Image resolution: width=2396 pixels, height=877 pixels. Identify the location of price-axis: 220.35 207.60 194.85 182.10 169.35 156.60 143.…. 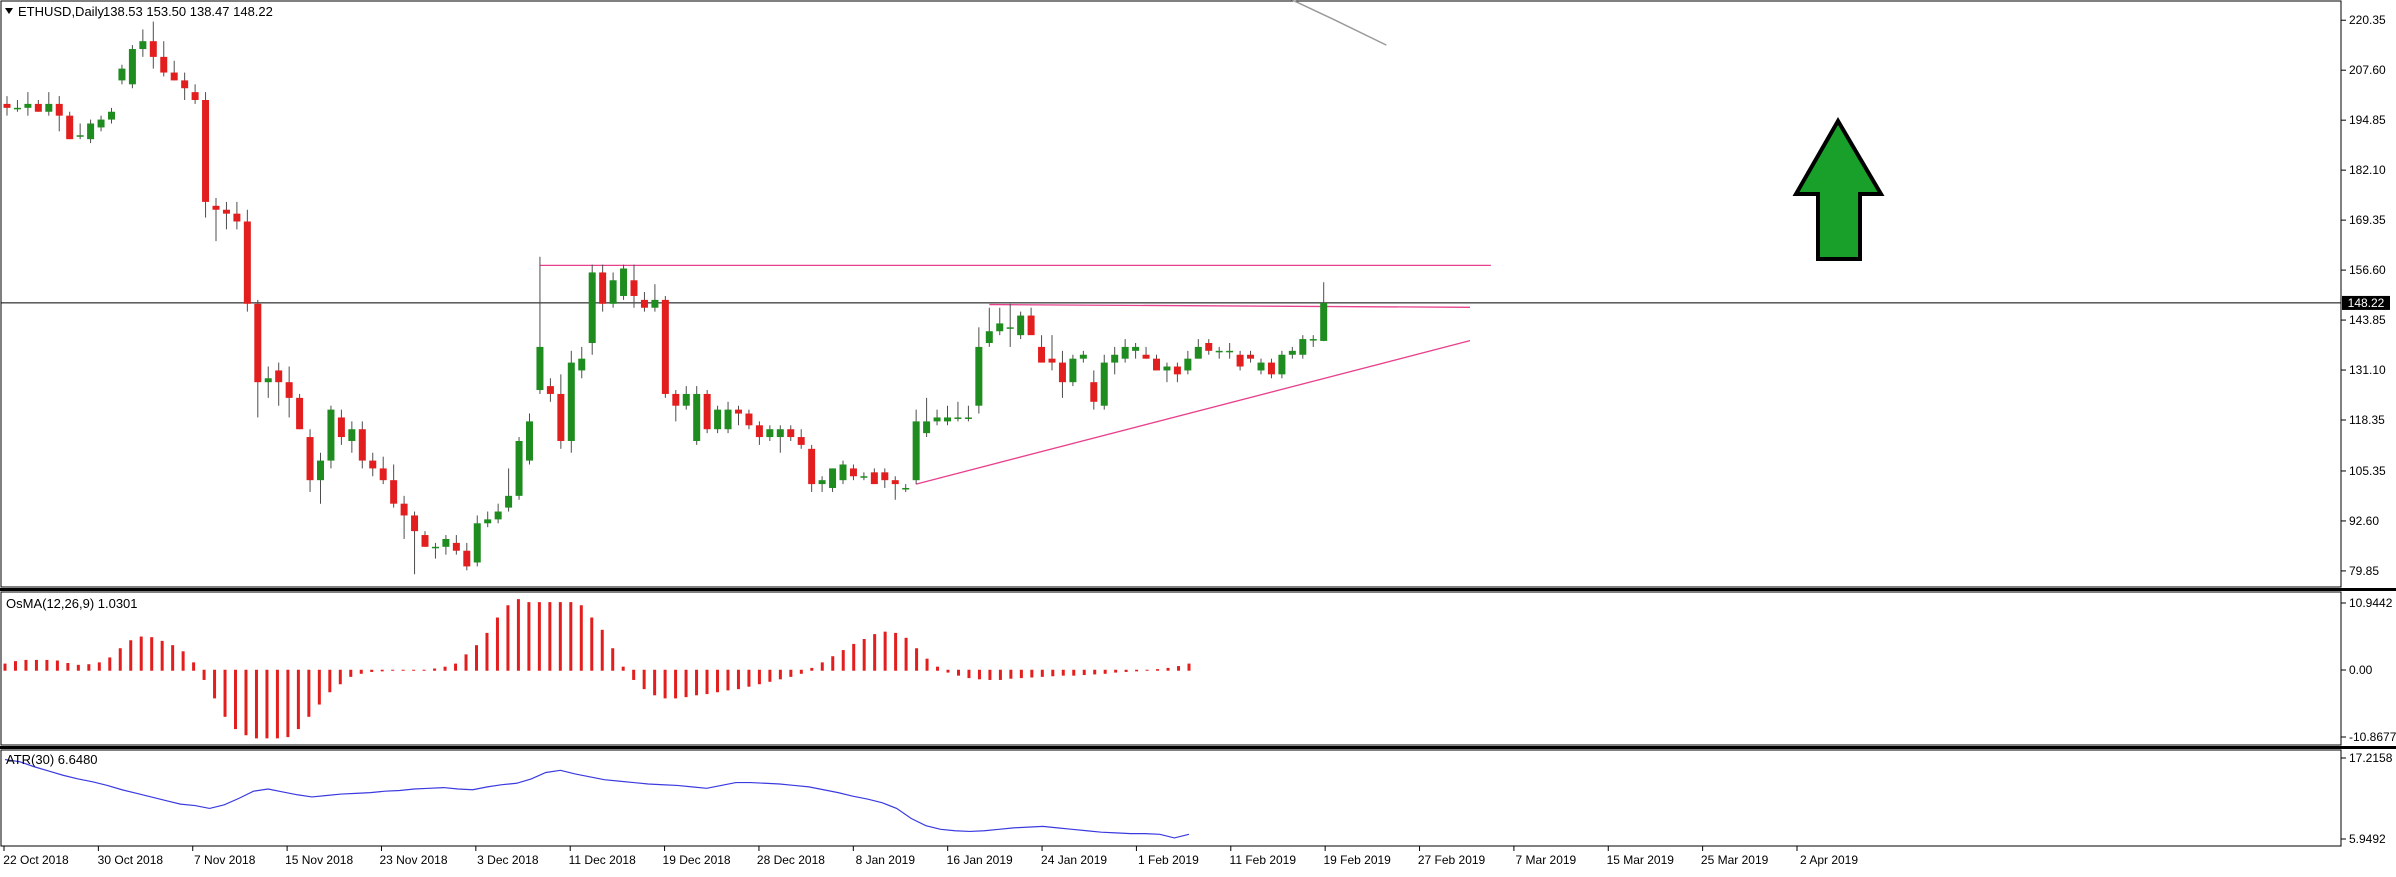
(2363, 295).